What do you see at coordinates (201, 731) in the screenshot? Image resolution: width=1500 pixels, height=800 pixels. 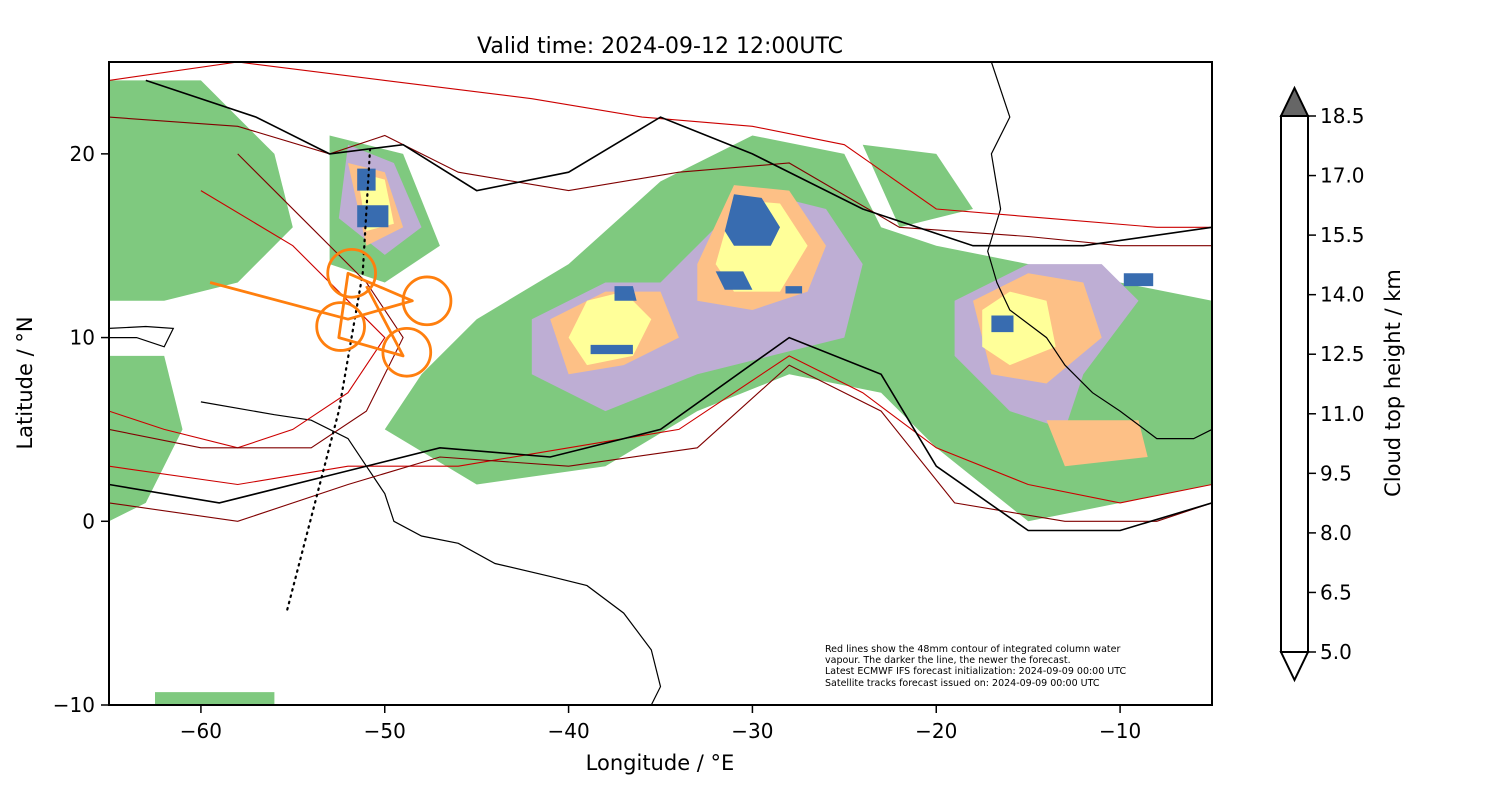 I see `x-tick-label: −60` at bounding box center [201, 731].